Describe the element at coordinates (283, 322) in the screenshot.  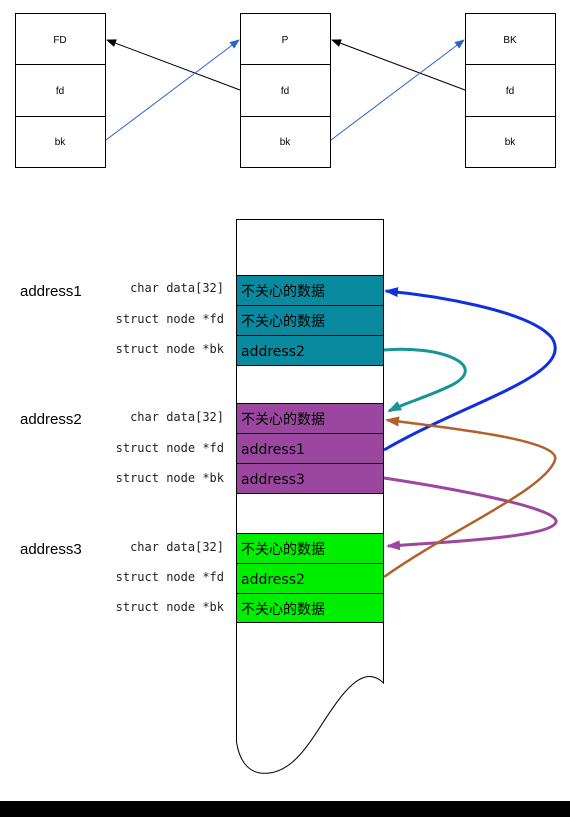
I see `address1-fd-value: 不关心的数据` at that location.